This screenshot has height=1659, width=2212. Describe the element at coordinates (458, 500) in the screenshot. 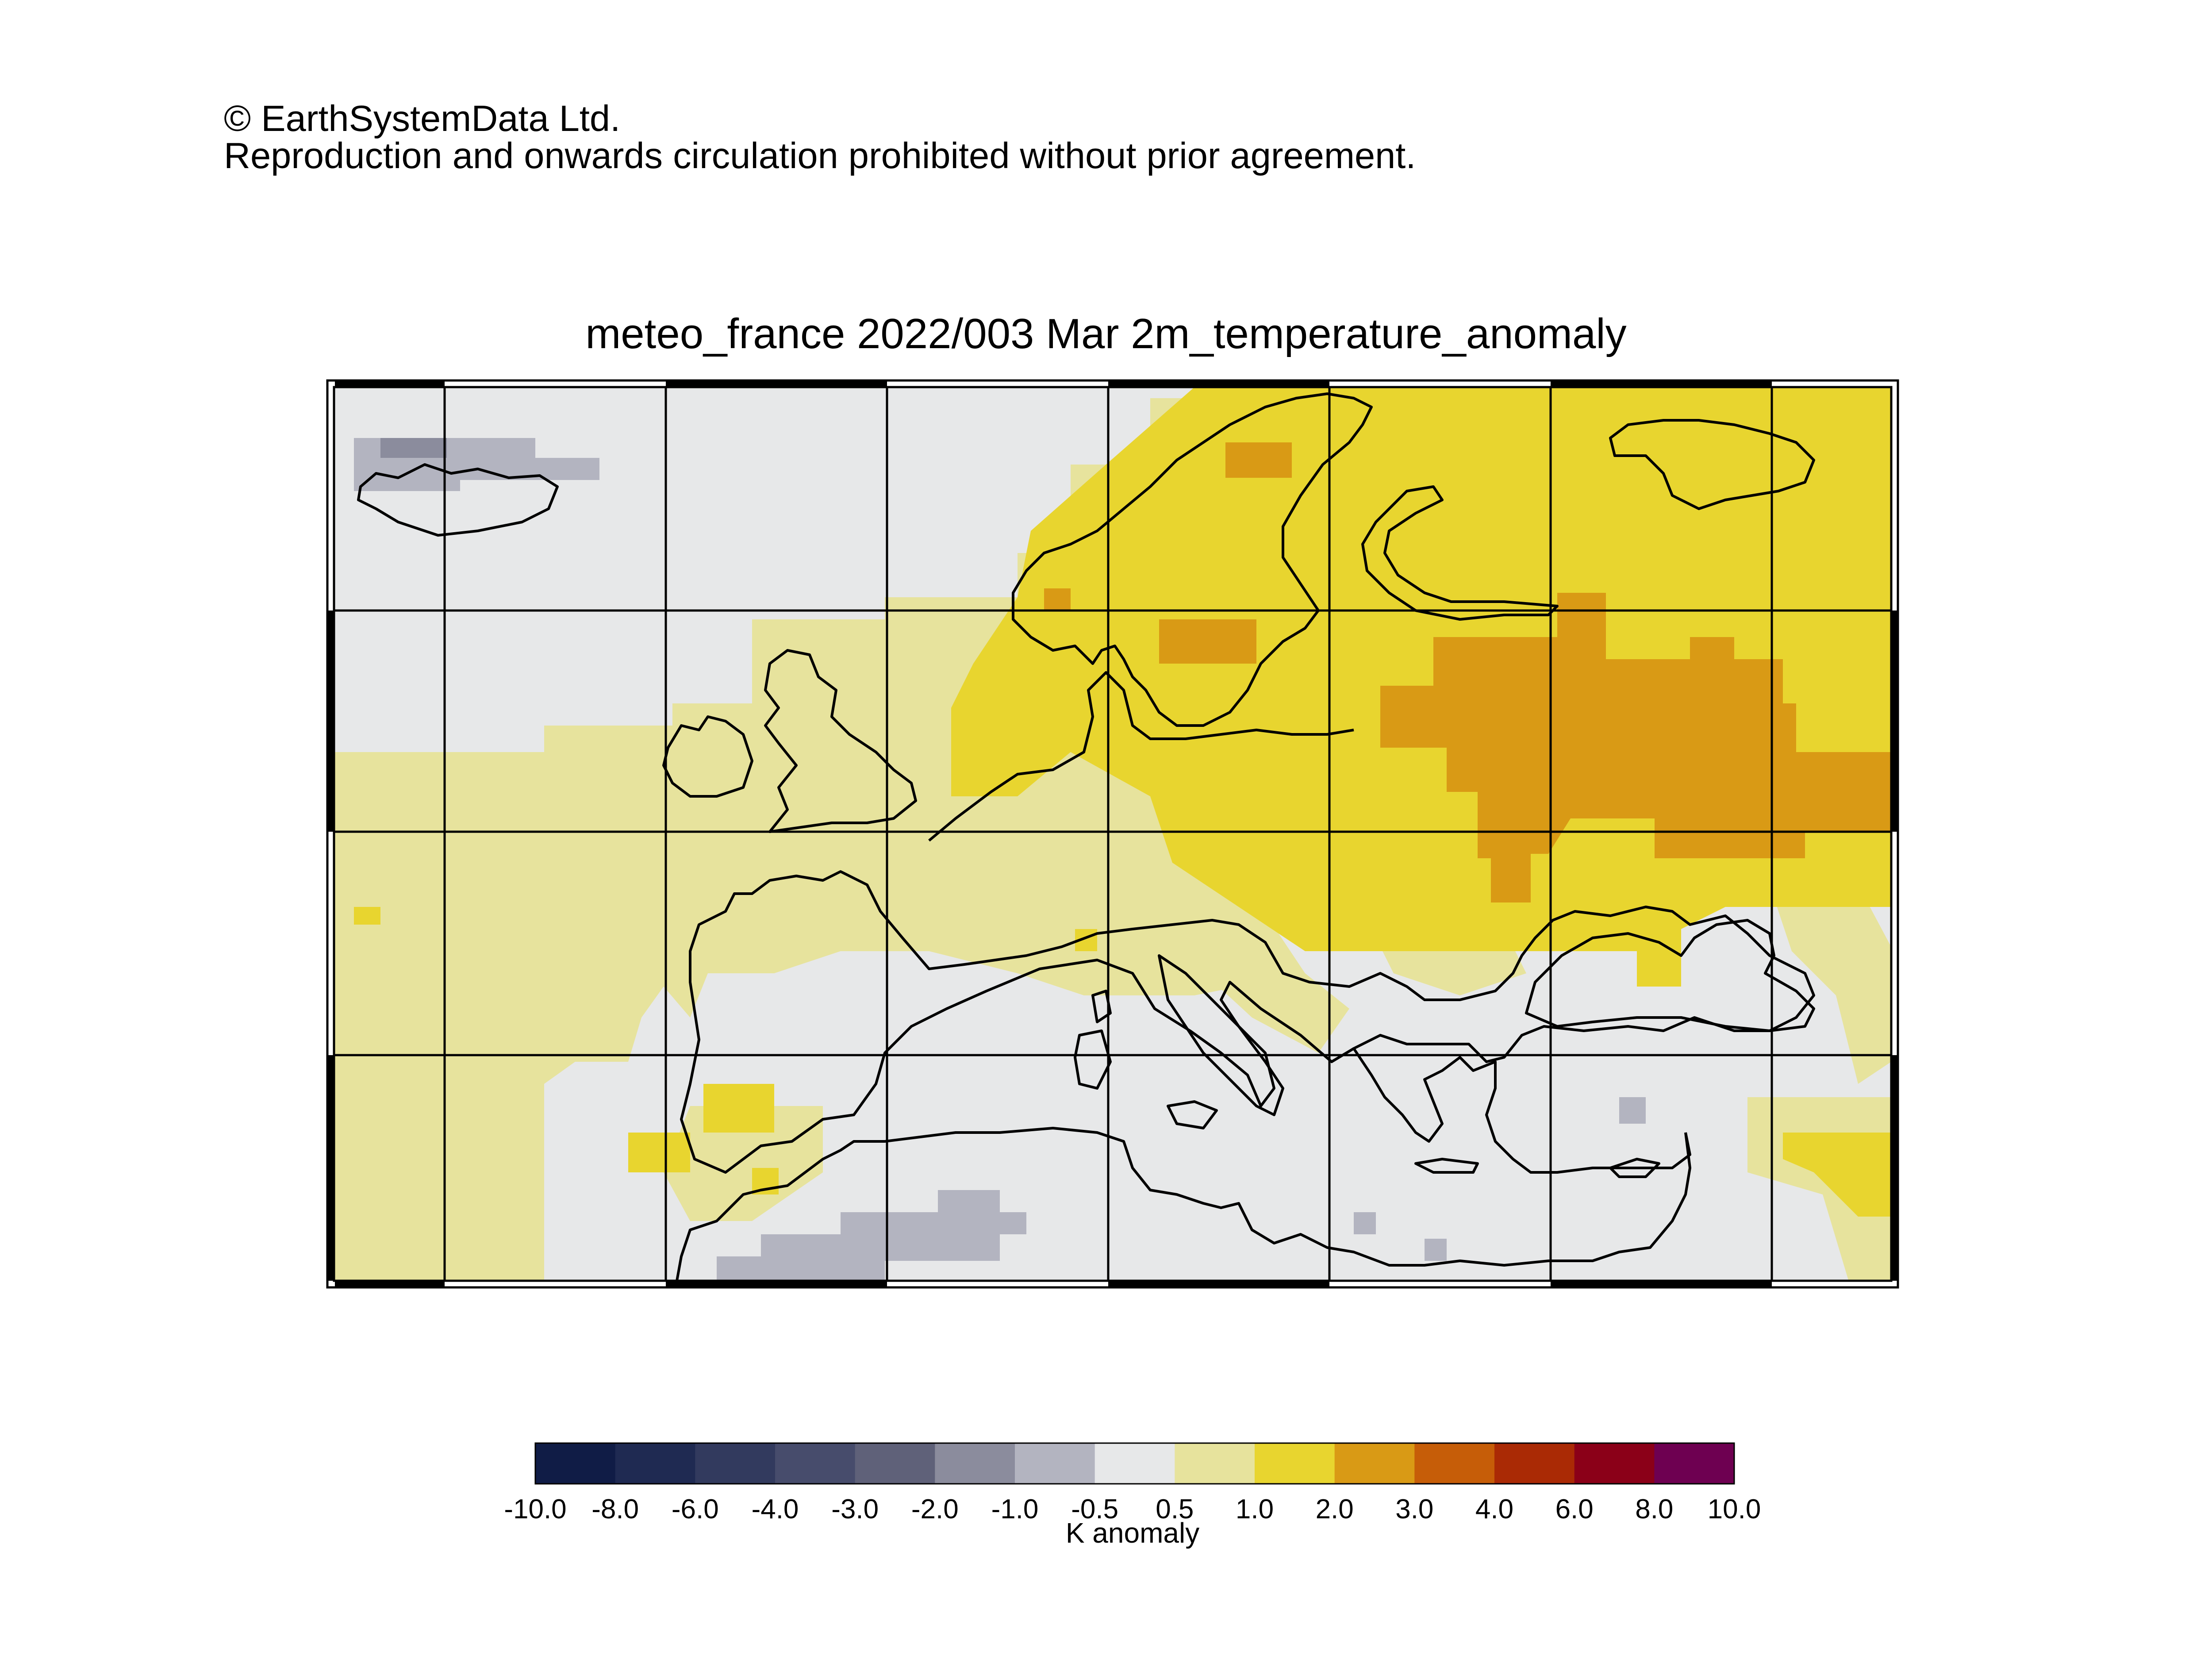

I see `iceland-coast` at that location.